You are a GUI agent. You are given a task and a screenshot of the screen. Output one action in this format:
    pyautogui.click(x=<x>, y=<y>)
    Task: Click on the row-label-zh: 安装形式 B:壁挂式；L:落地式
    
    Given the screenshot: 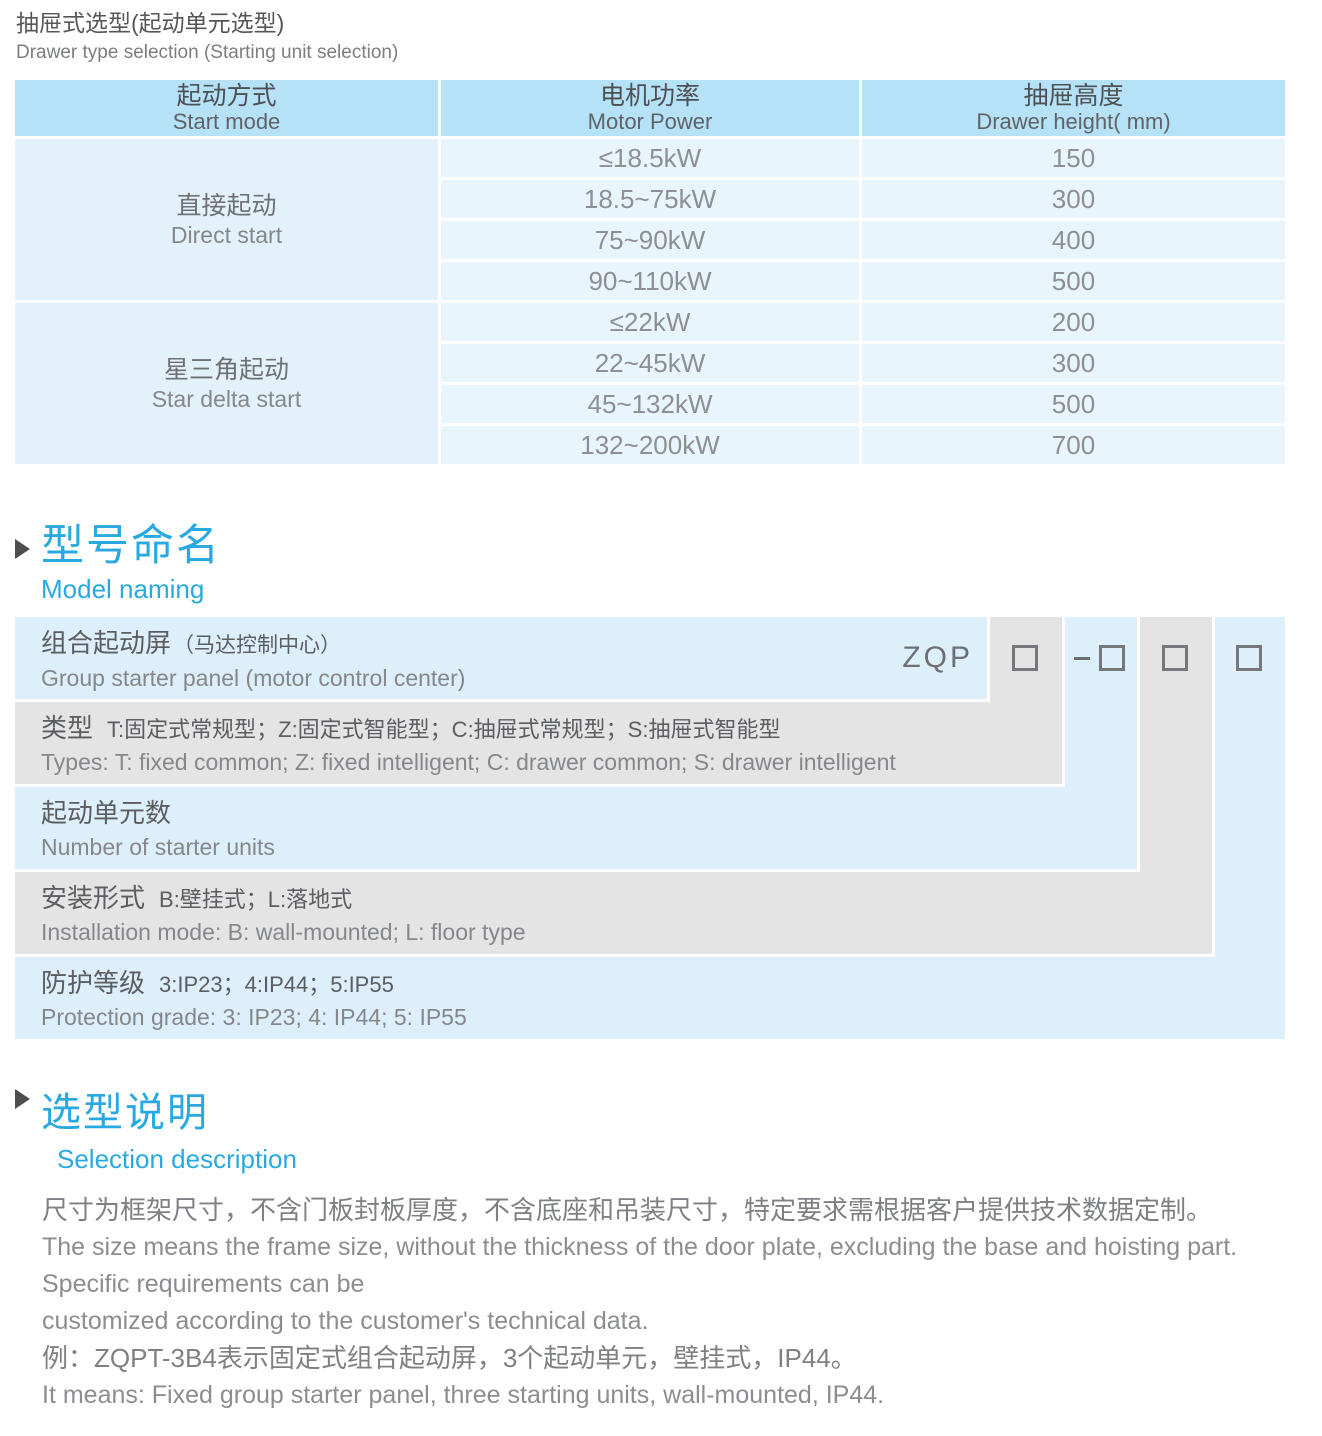 What is the action you would take?
    pyautogui.click(x=626, y=899)
    